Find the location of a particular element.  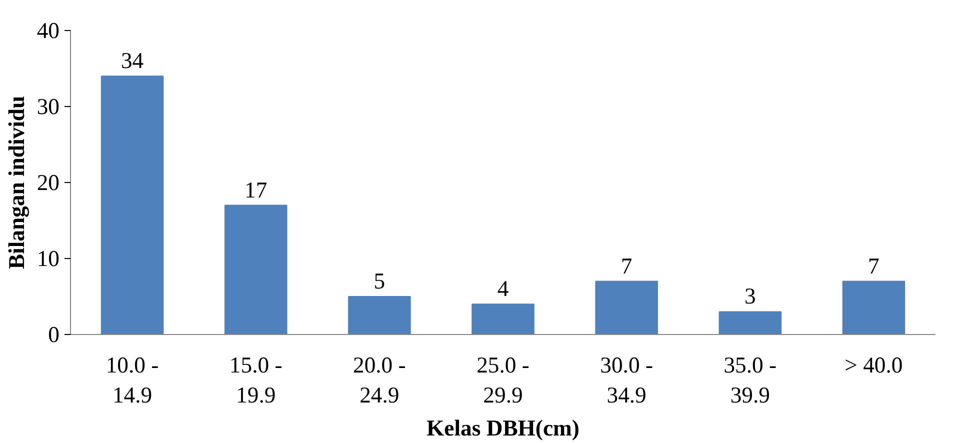

x-tick-label: > 40.0 is located at coordinates (873, 365).